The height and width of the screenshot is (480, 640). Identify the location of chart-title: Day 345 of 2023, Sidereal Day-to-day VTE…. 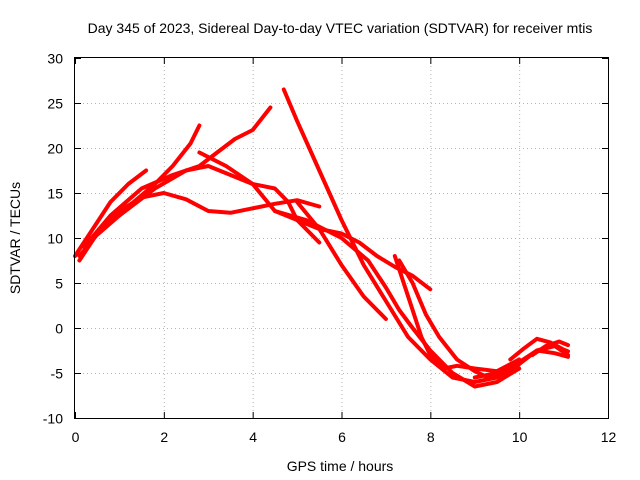
(340, 28).